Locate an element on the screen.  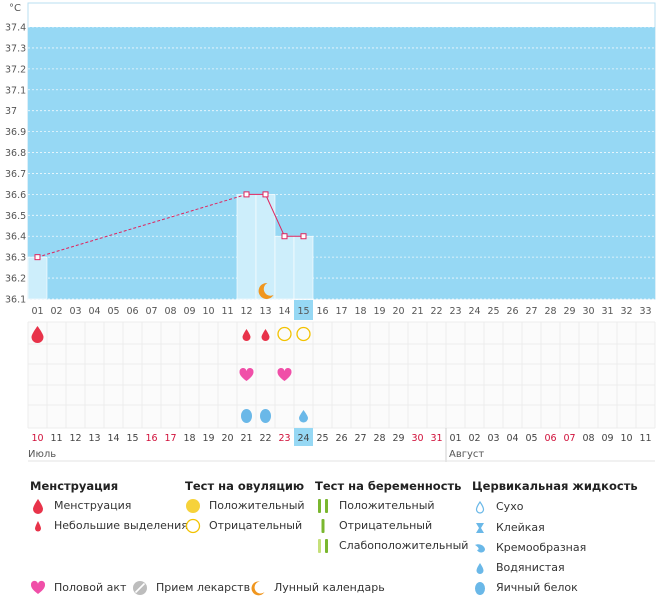
moon-marker is located at coordinates (266, 290).